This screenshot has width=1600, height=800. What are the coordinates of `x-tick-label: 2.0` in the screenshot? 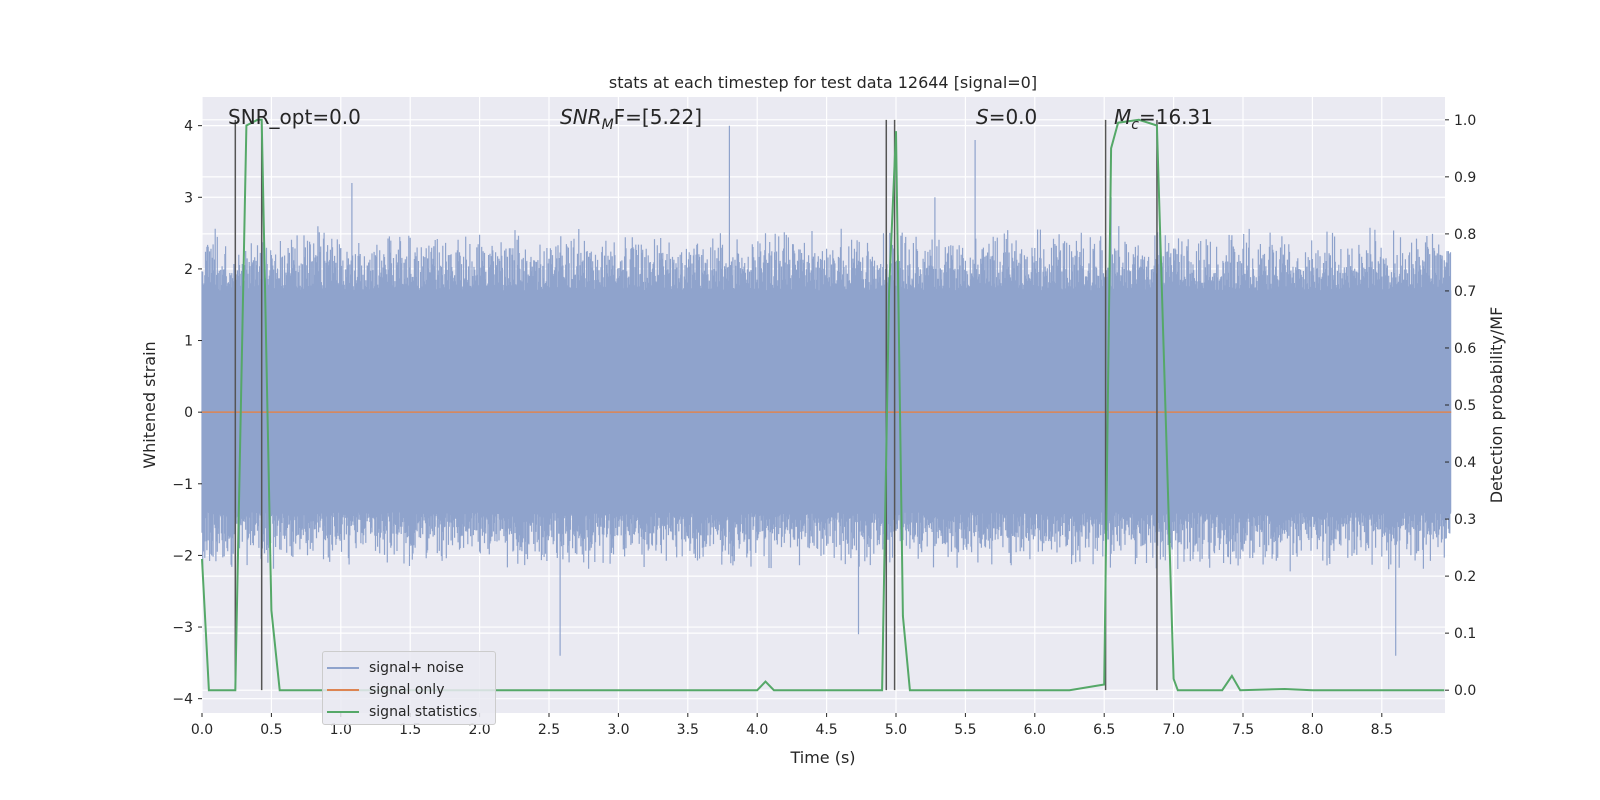 It's located at (479, 730).